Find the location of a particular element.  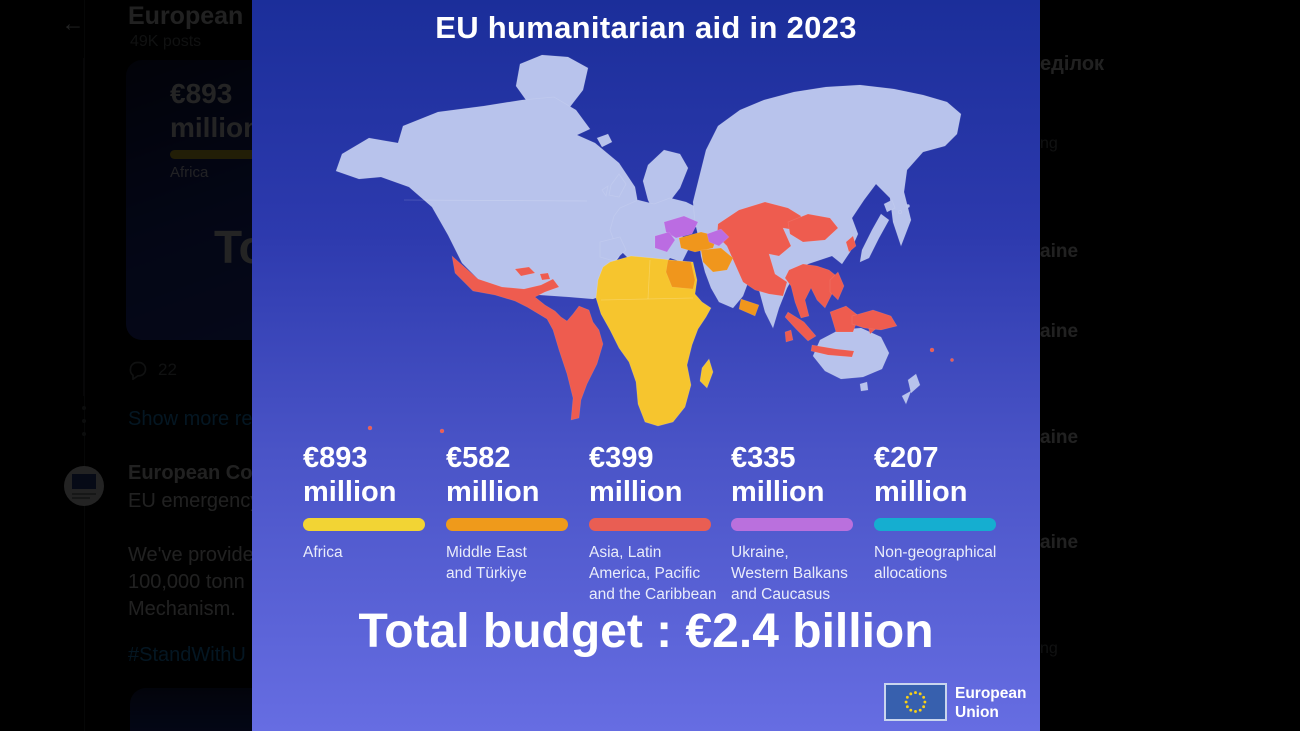

infographic-title: EU humanitarian aid in 2023 is located at coordinates (646, 27).